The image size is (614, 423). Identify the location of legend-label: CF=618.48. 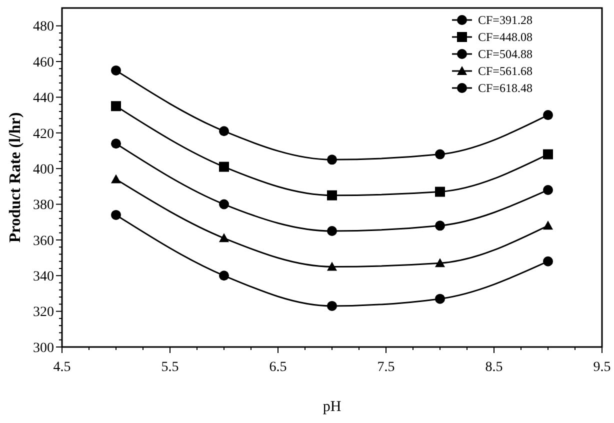
(505, 88).